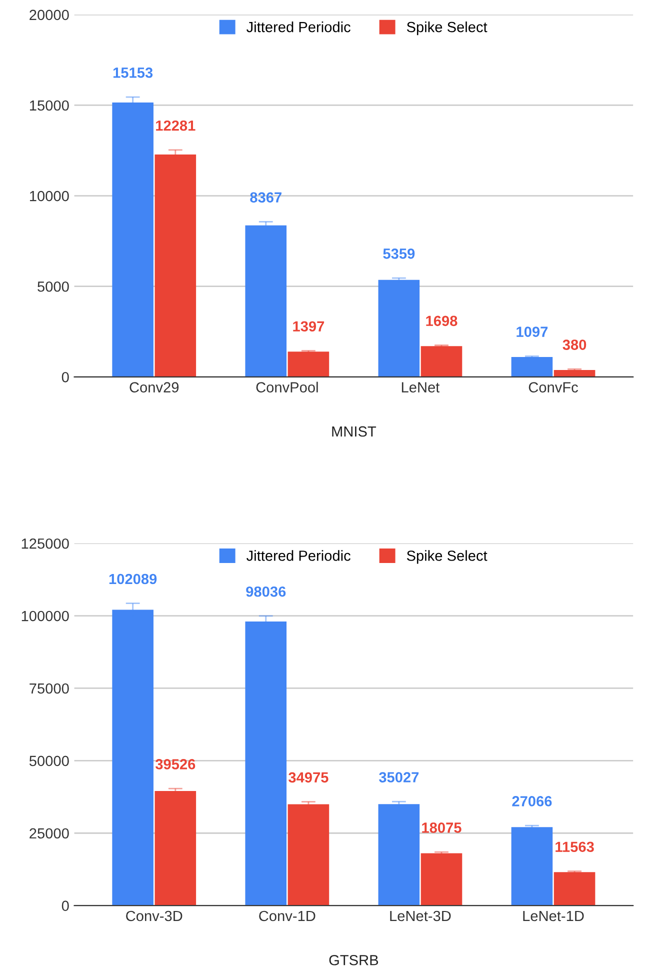 Image resolution: width=646 pixels, height=979 pixels. Describe the element at coordinates (266, 591) in the screenshot. I see `data-label: 98036` at that location.